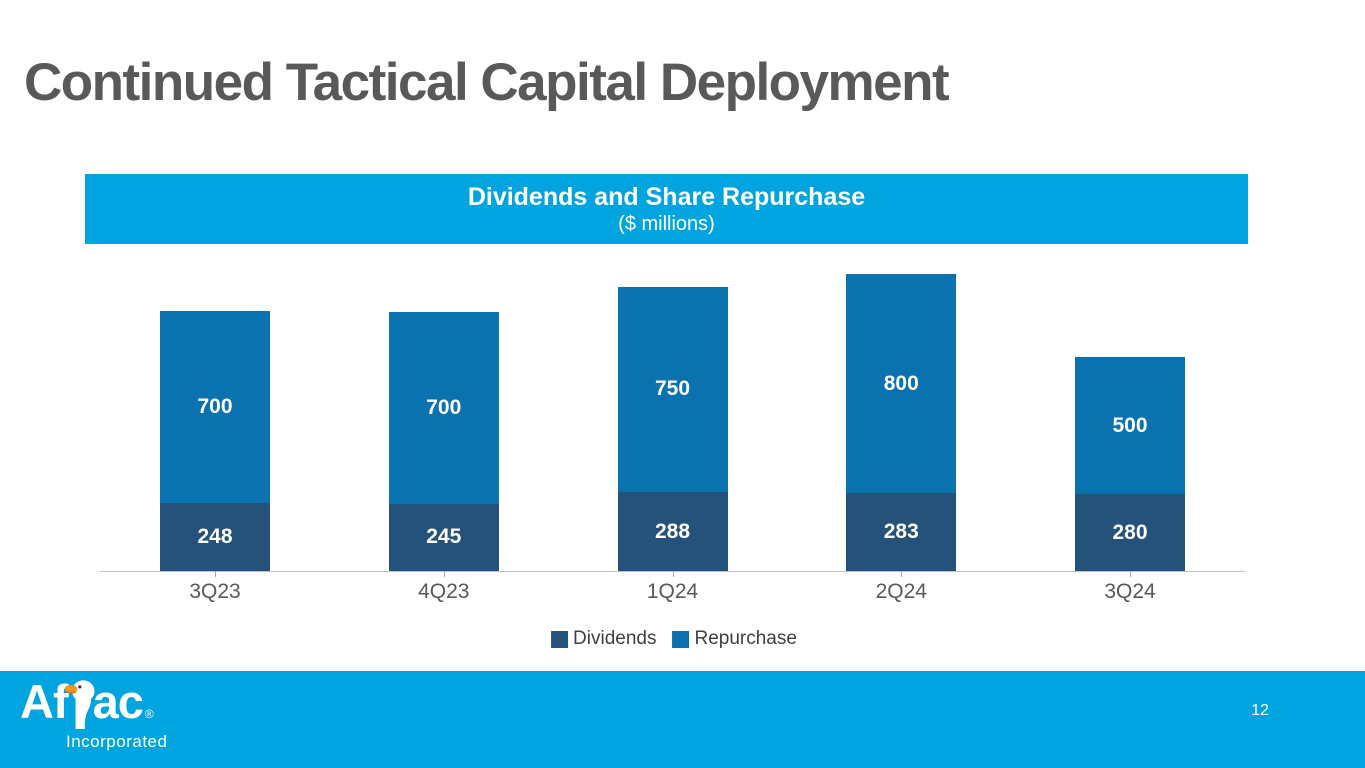  I want to click on legend-swatch-repurchase, so click(681, 639).